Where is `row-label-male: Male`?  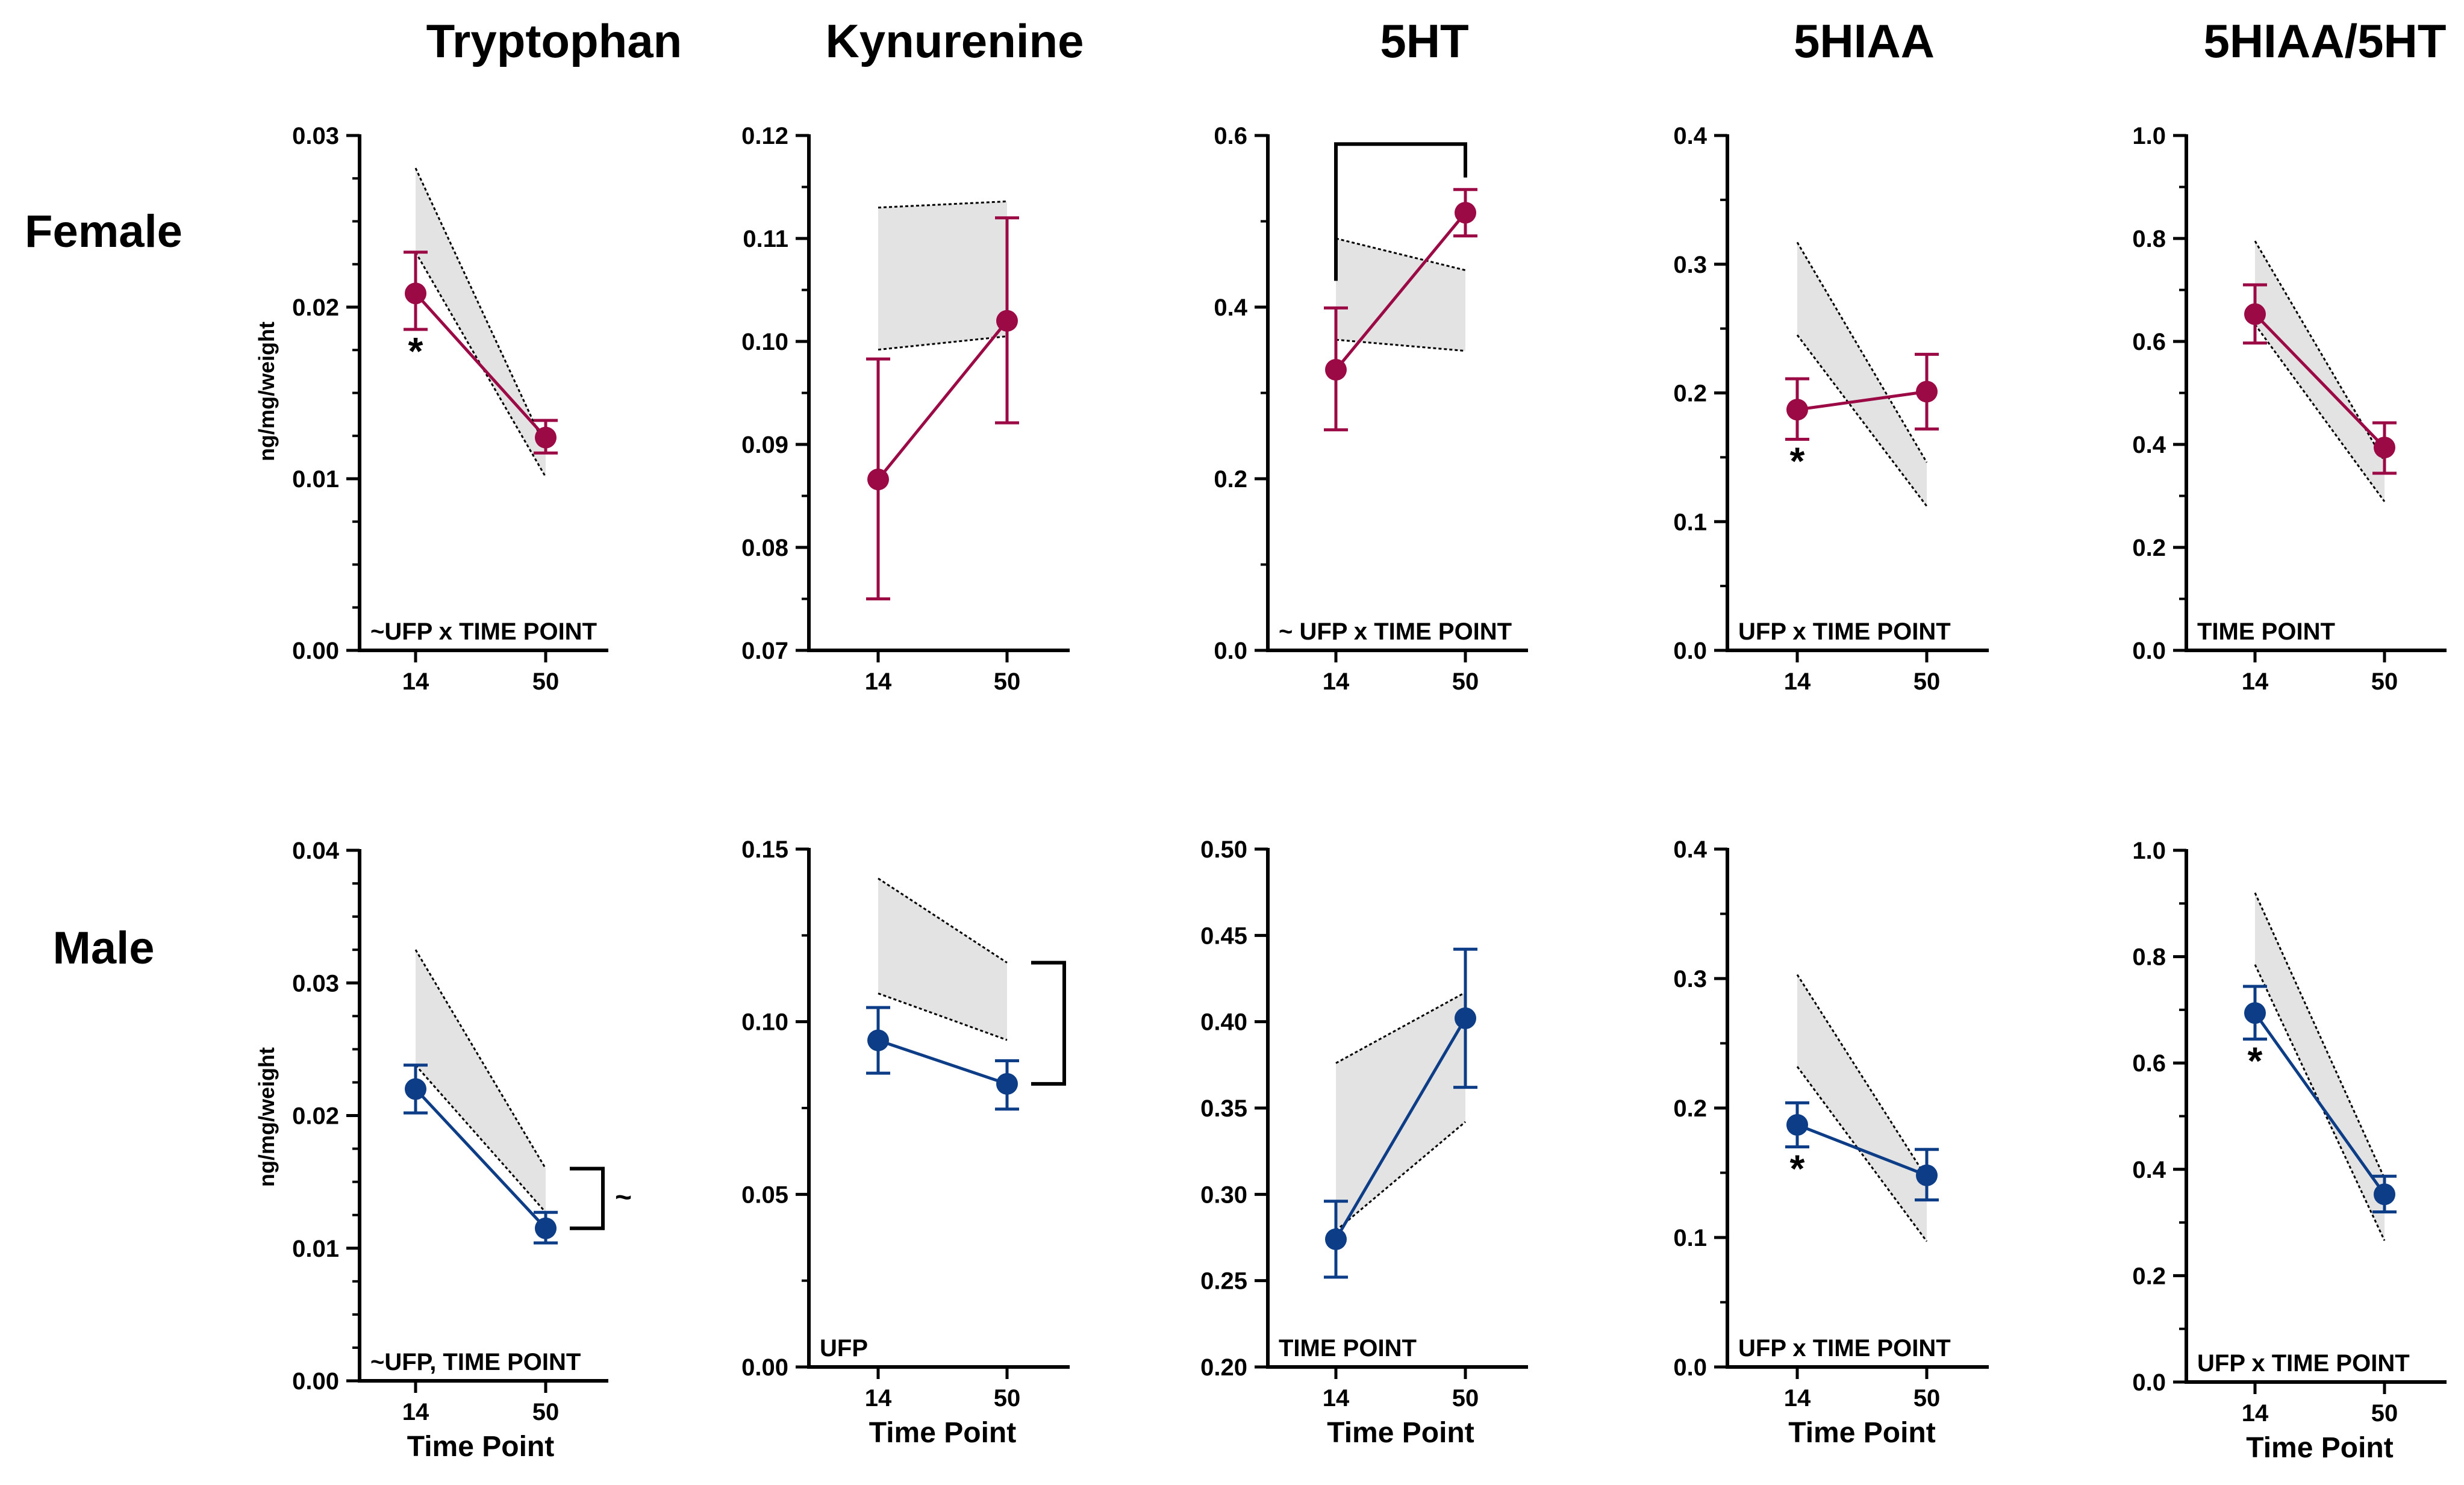
row-label-male: Male is located at coordinates (104, 948).